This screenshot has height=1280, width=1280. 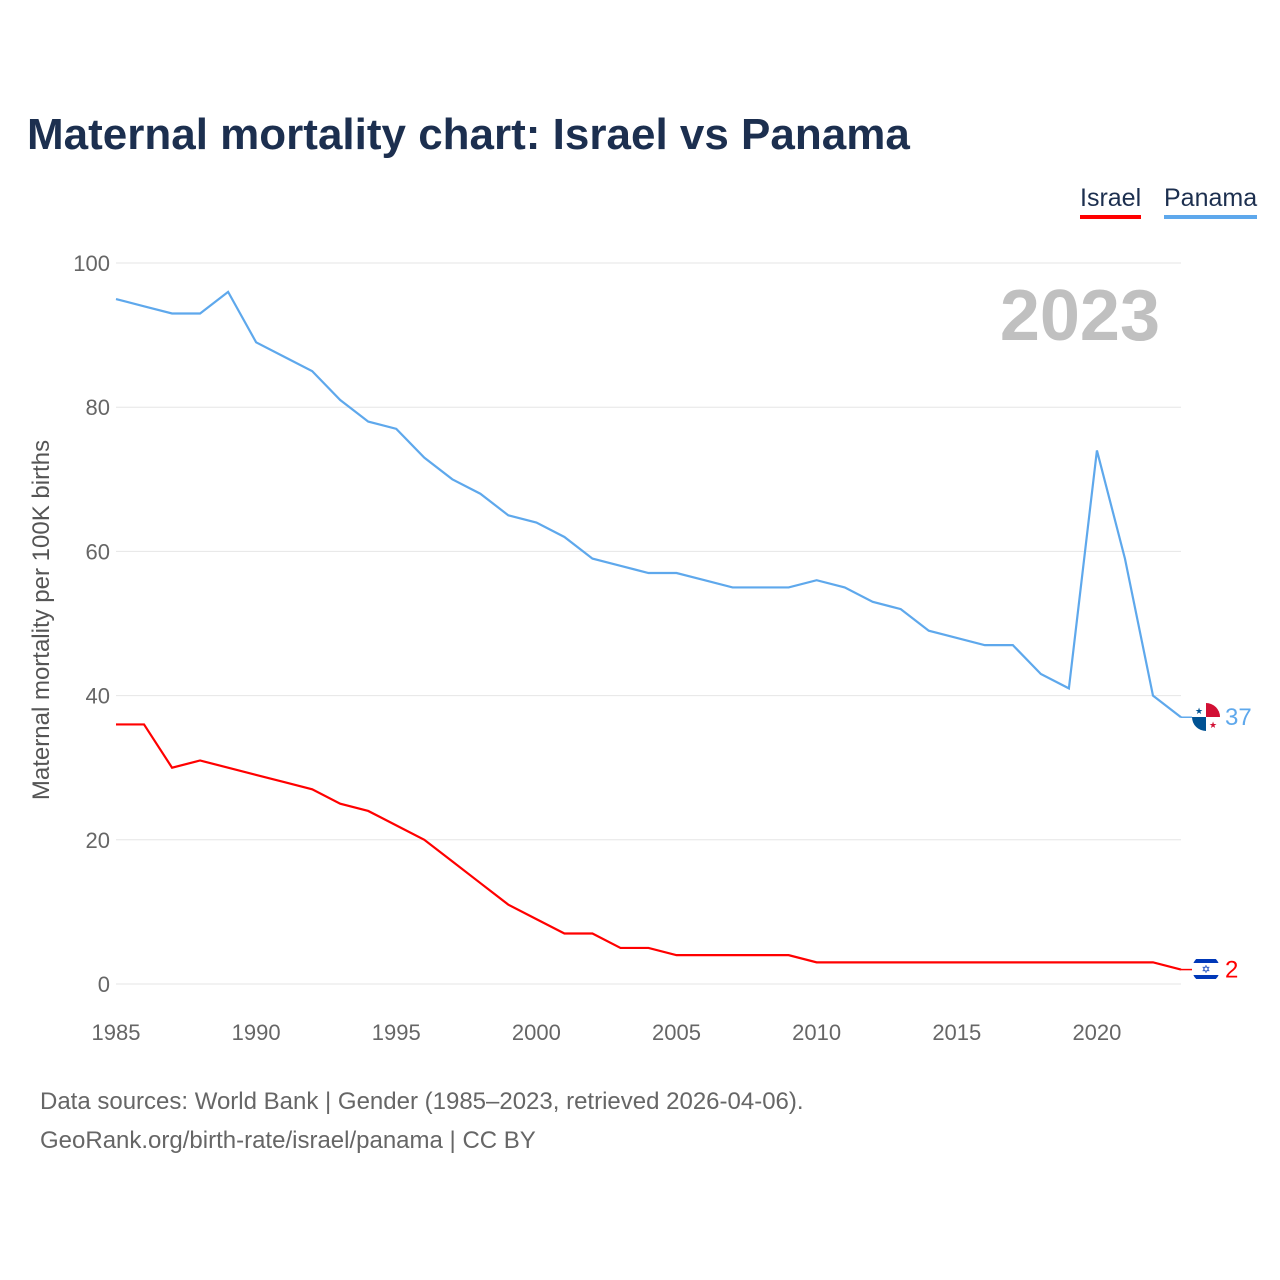 I want to click on y-tick-label: 80, so click(x=98, y=407).